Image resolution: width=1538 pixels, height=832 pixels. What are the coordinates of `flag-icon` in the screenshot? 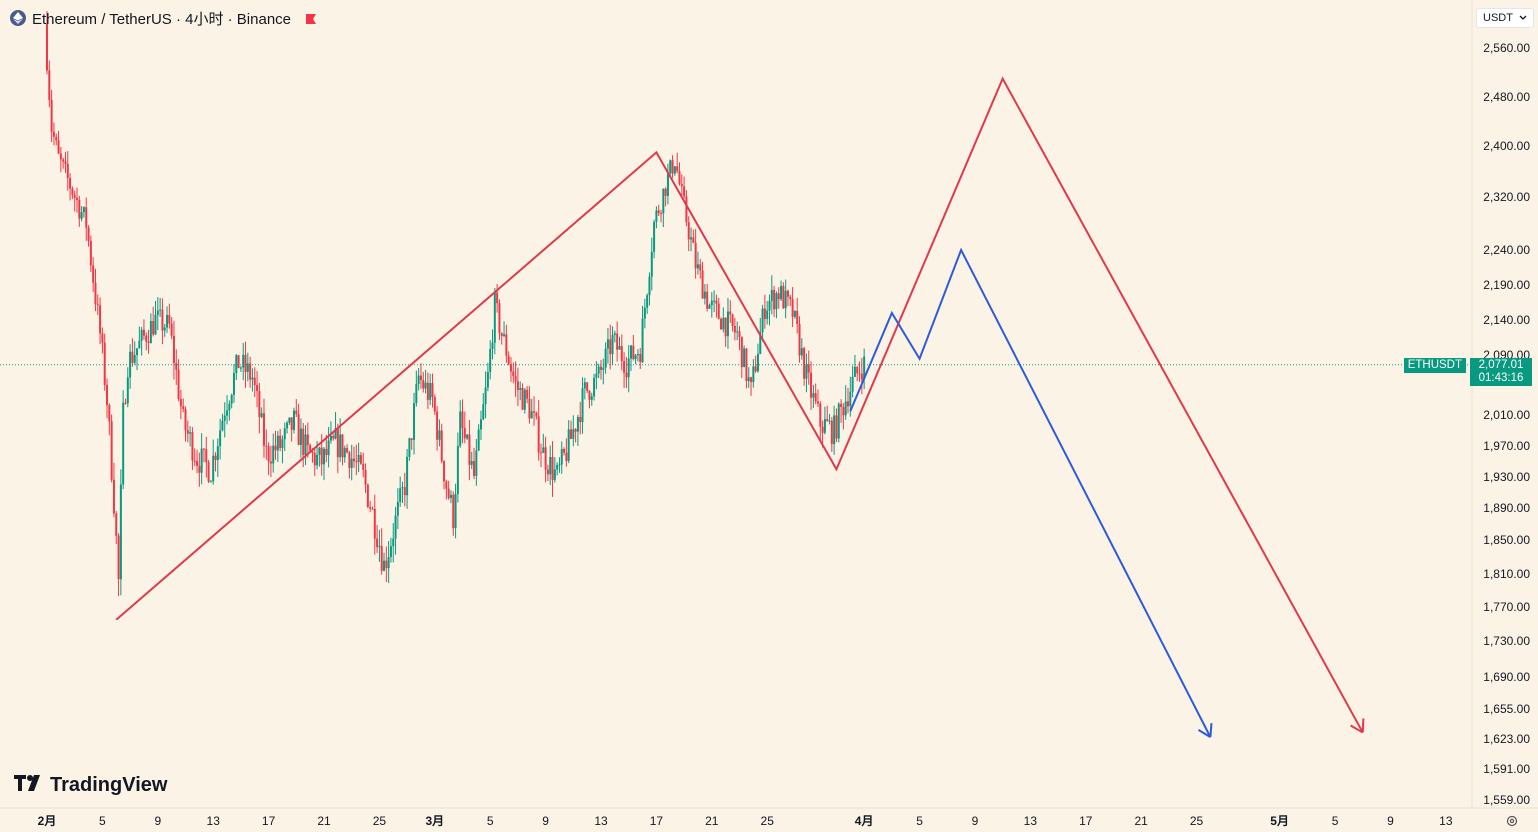 It's located at (311, 18).